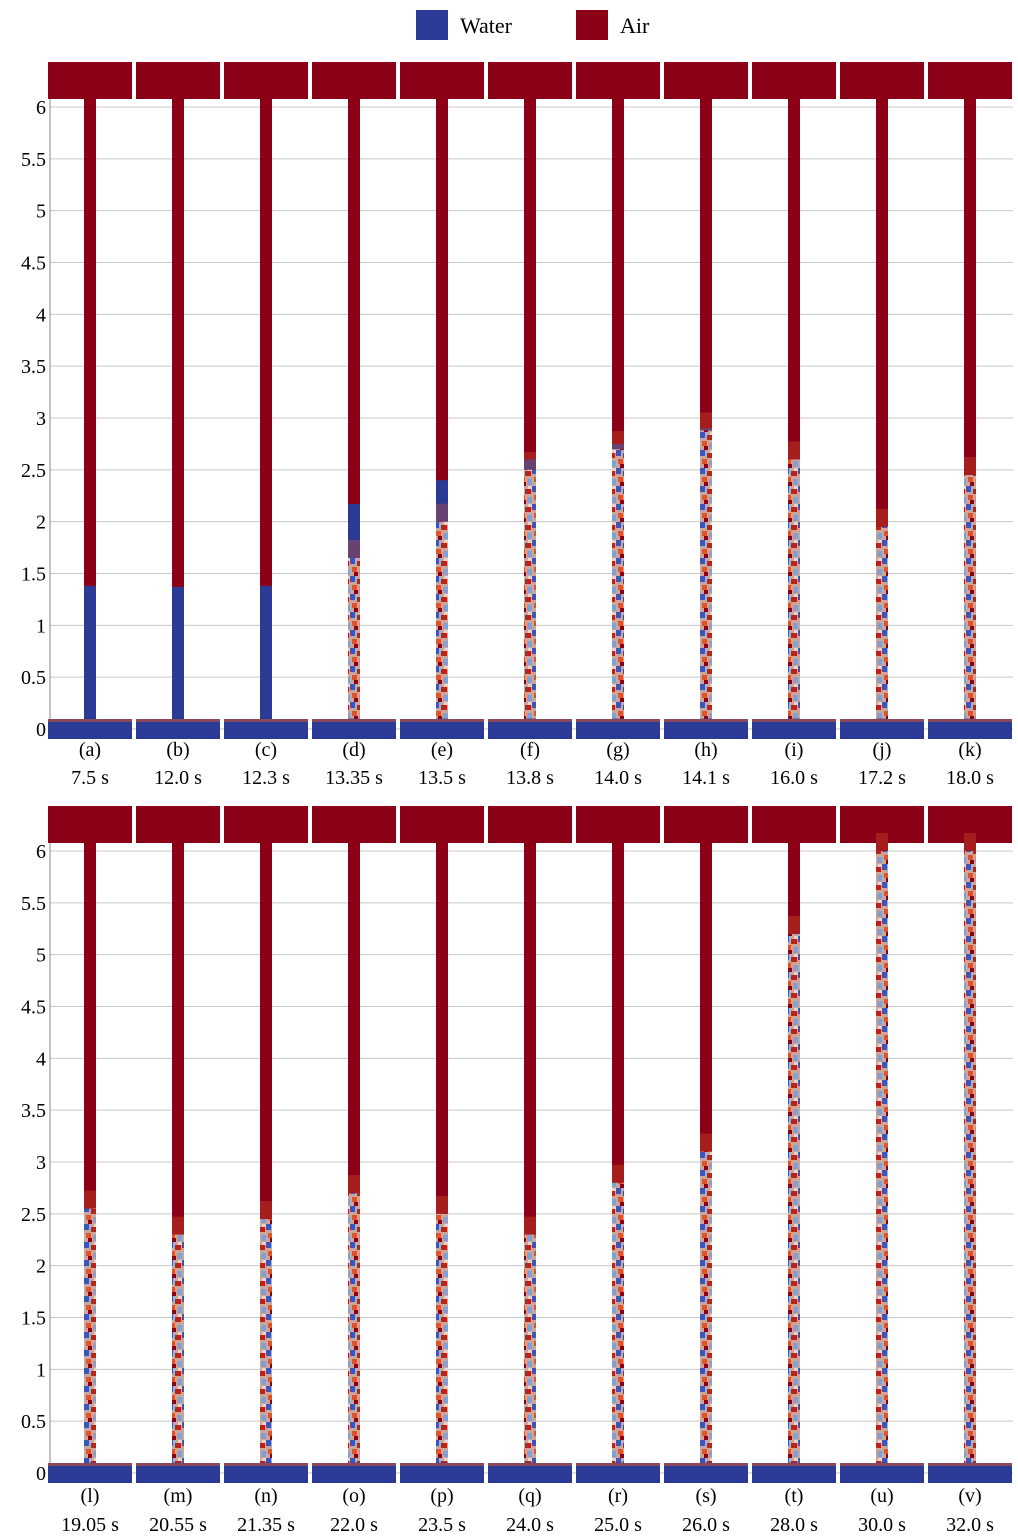 The height and width of the screenshot is (1539, 1018). I want to click on panel-letter: (b), so click(177, 750).